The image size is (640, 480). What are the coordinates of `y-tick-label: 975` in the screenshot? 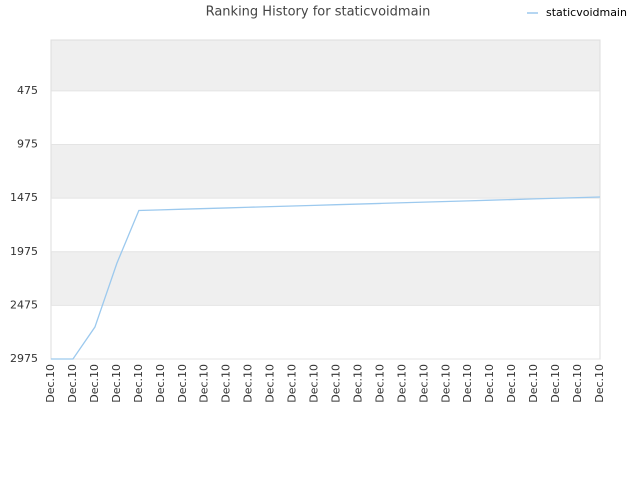 It's located at (27, 144).